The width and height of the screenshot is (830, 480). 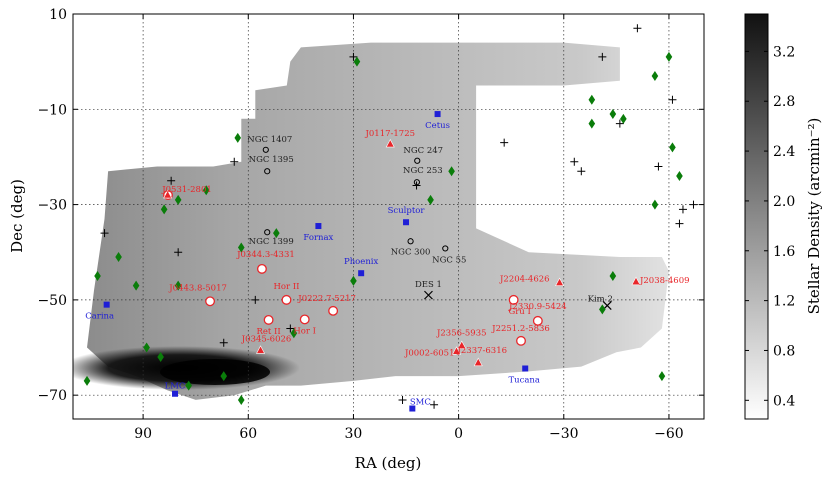 What do you see at coordinates (197, 288) in the screenshot?
I see `point-label: J0443.8-5017` at bounding box center [197, 288].